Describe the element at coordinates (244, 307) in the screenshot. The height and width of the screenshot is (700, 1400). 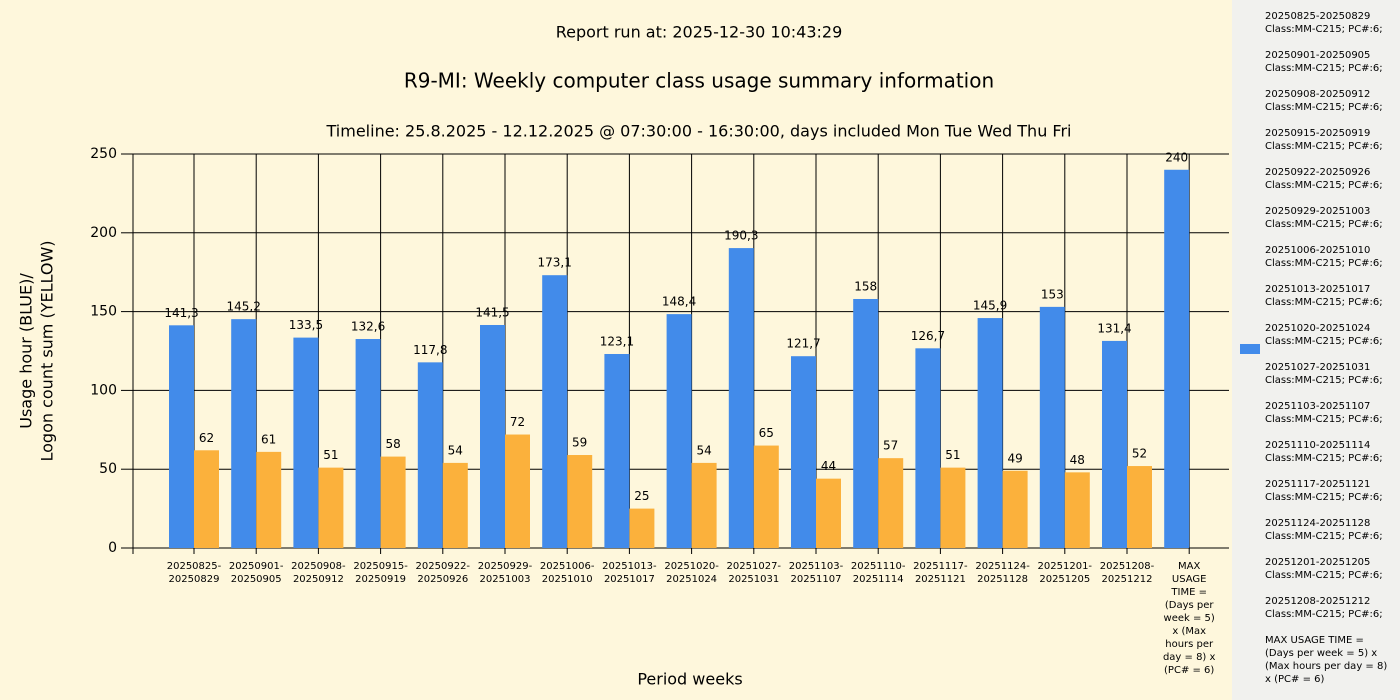
I see `value-label: 145,2` at that location.